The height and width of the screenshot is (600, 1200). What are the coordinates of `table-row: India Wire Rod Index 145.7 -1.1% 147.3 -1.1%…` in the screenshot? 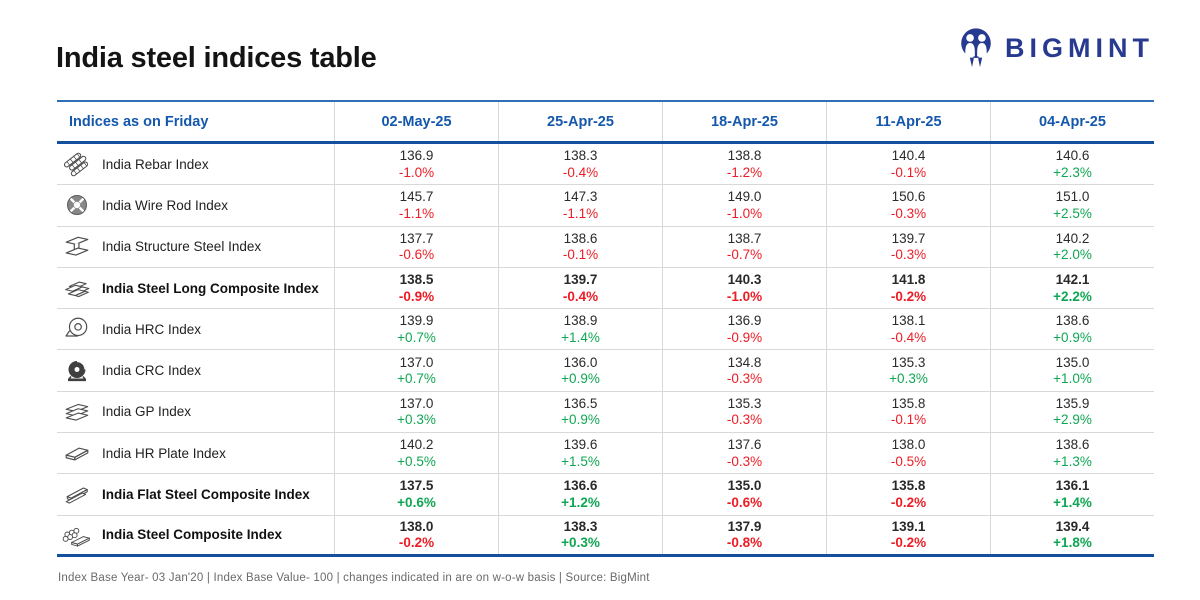 It's located at (605, 206).